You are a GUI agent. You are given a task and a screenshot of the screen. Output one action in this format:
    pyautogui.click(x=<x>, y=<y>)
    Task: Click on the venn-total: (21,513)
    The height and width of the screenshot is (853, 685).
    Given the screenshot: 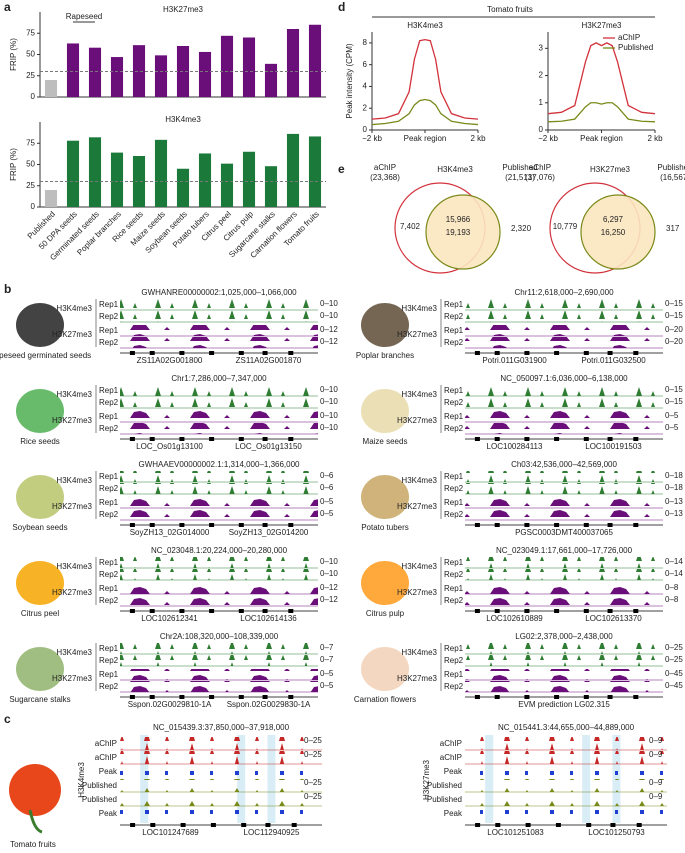 What is the action you would take?
    pyautogui.click(x=520, y=177)
    